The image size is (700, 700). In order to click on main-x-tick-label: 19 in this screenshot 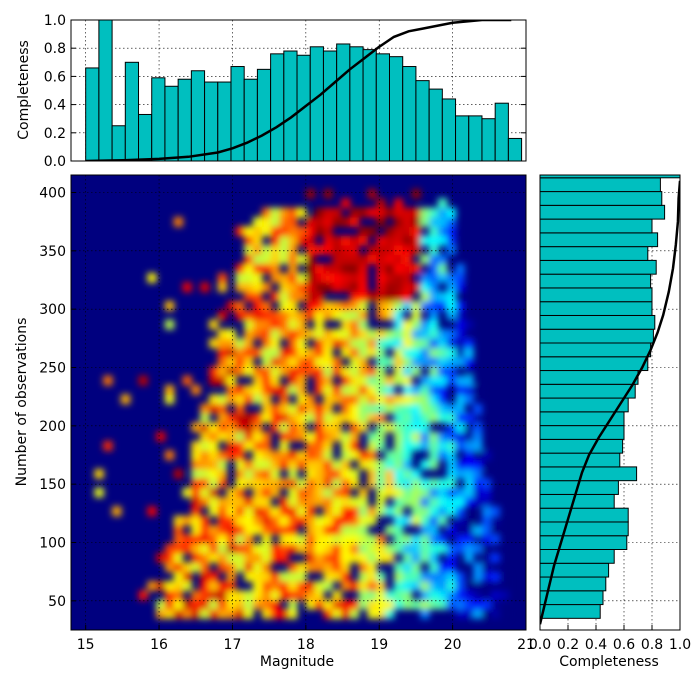, I will do `click(379, 645)`.